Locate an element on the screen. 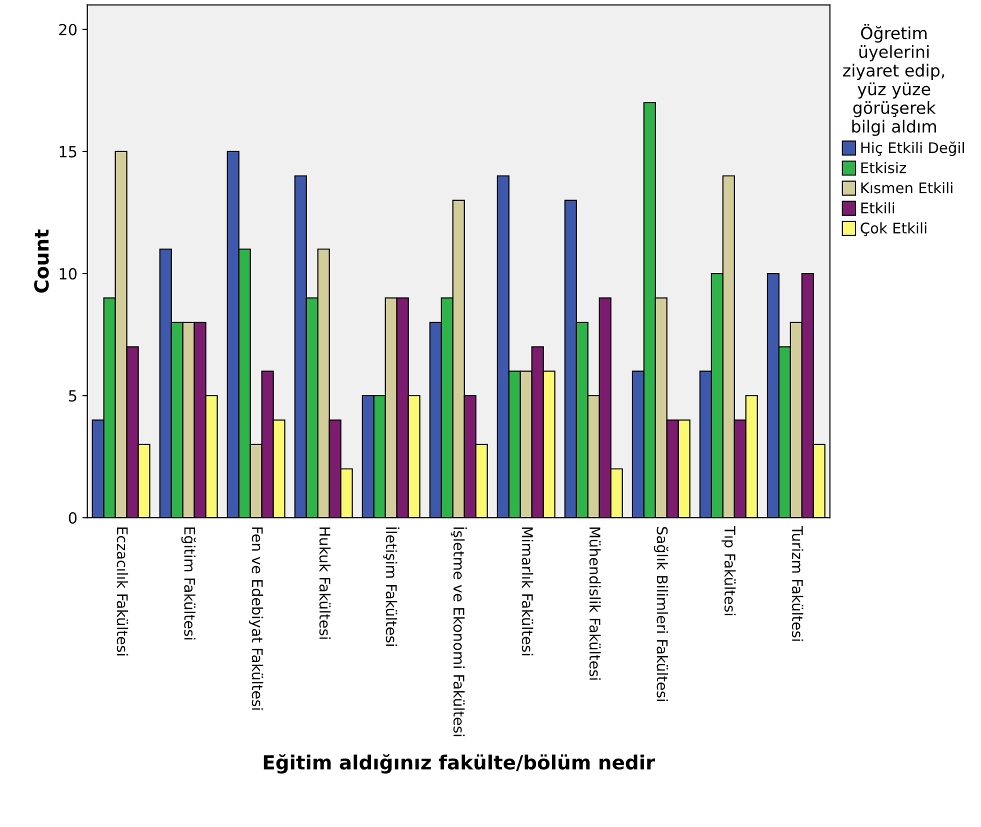  x-axis-title: Eğitim aldığınız fakülte/bölüm nedir is located at coordinates (460, 764).